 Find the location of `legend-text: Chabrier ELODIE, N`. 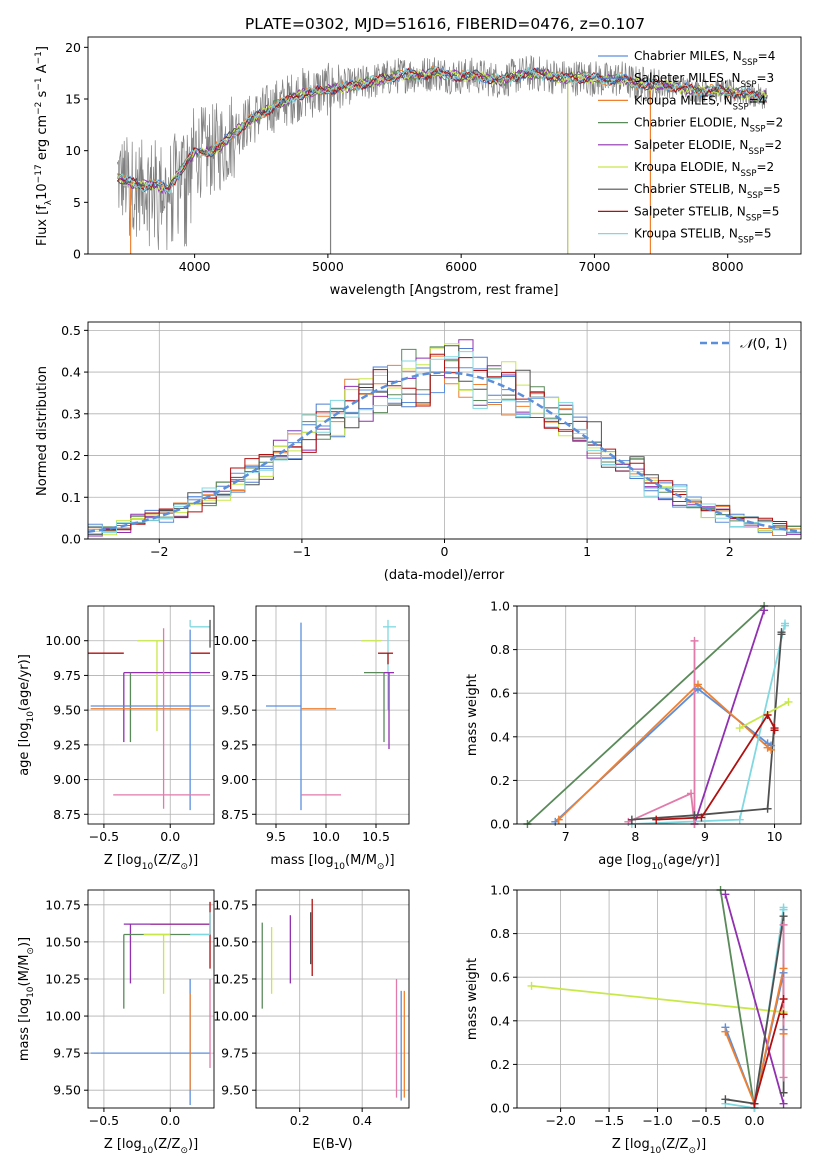

legend-text: Chabrier ELODIE, N is located at coordinates (692, 123).